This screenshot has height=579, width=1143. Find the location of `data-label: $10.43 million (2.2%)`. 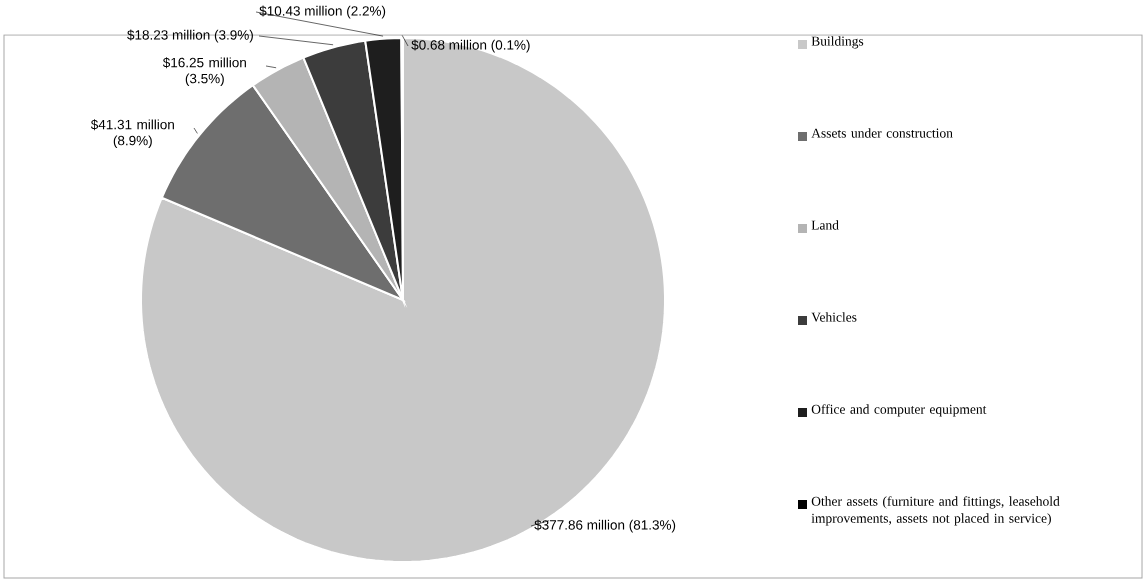

data-label: $10.43 million (2.2%) is located at coordinates (322, 12).